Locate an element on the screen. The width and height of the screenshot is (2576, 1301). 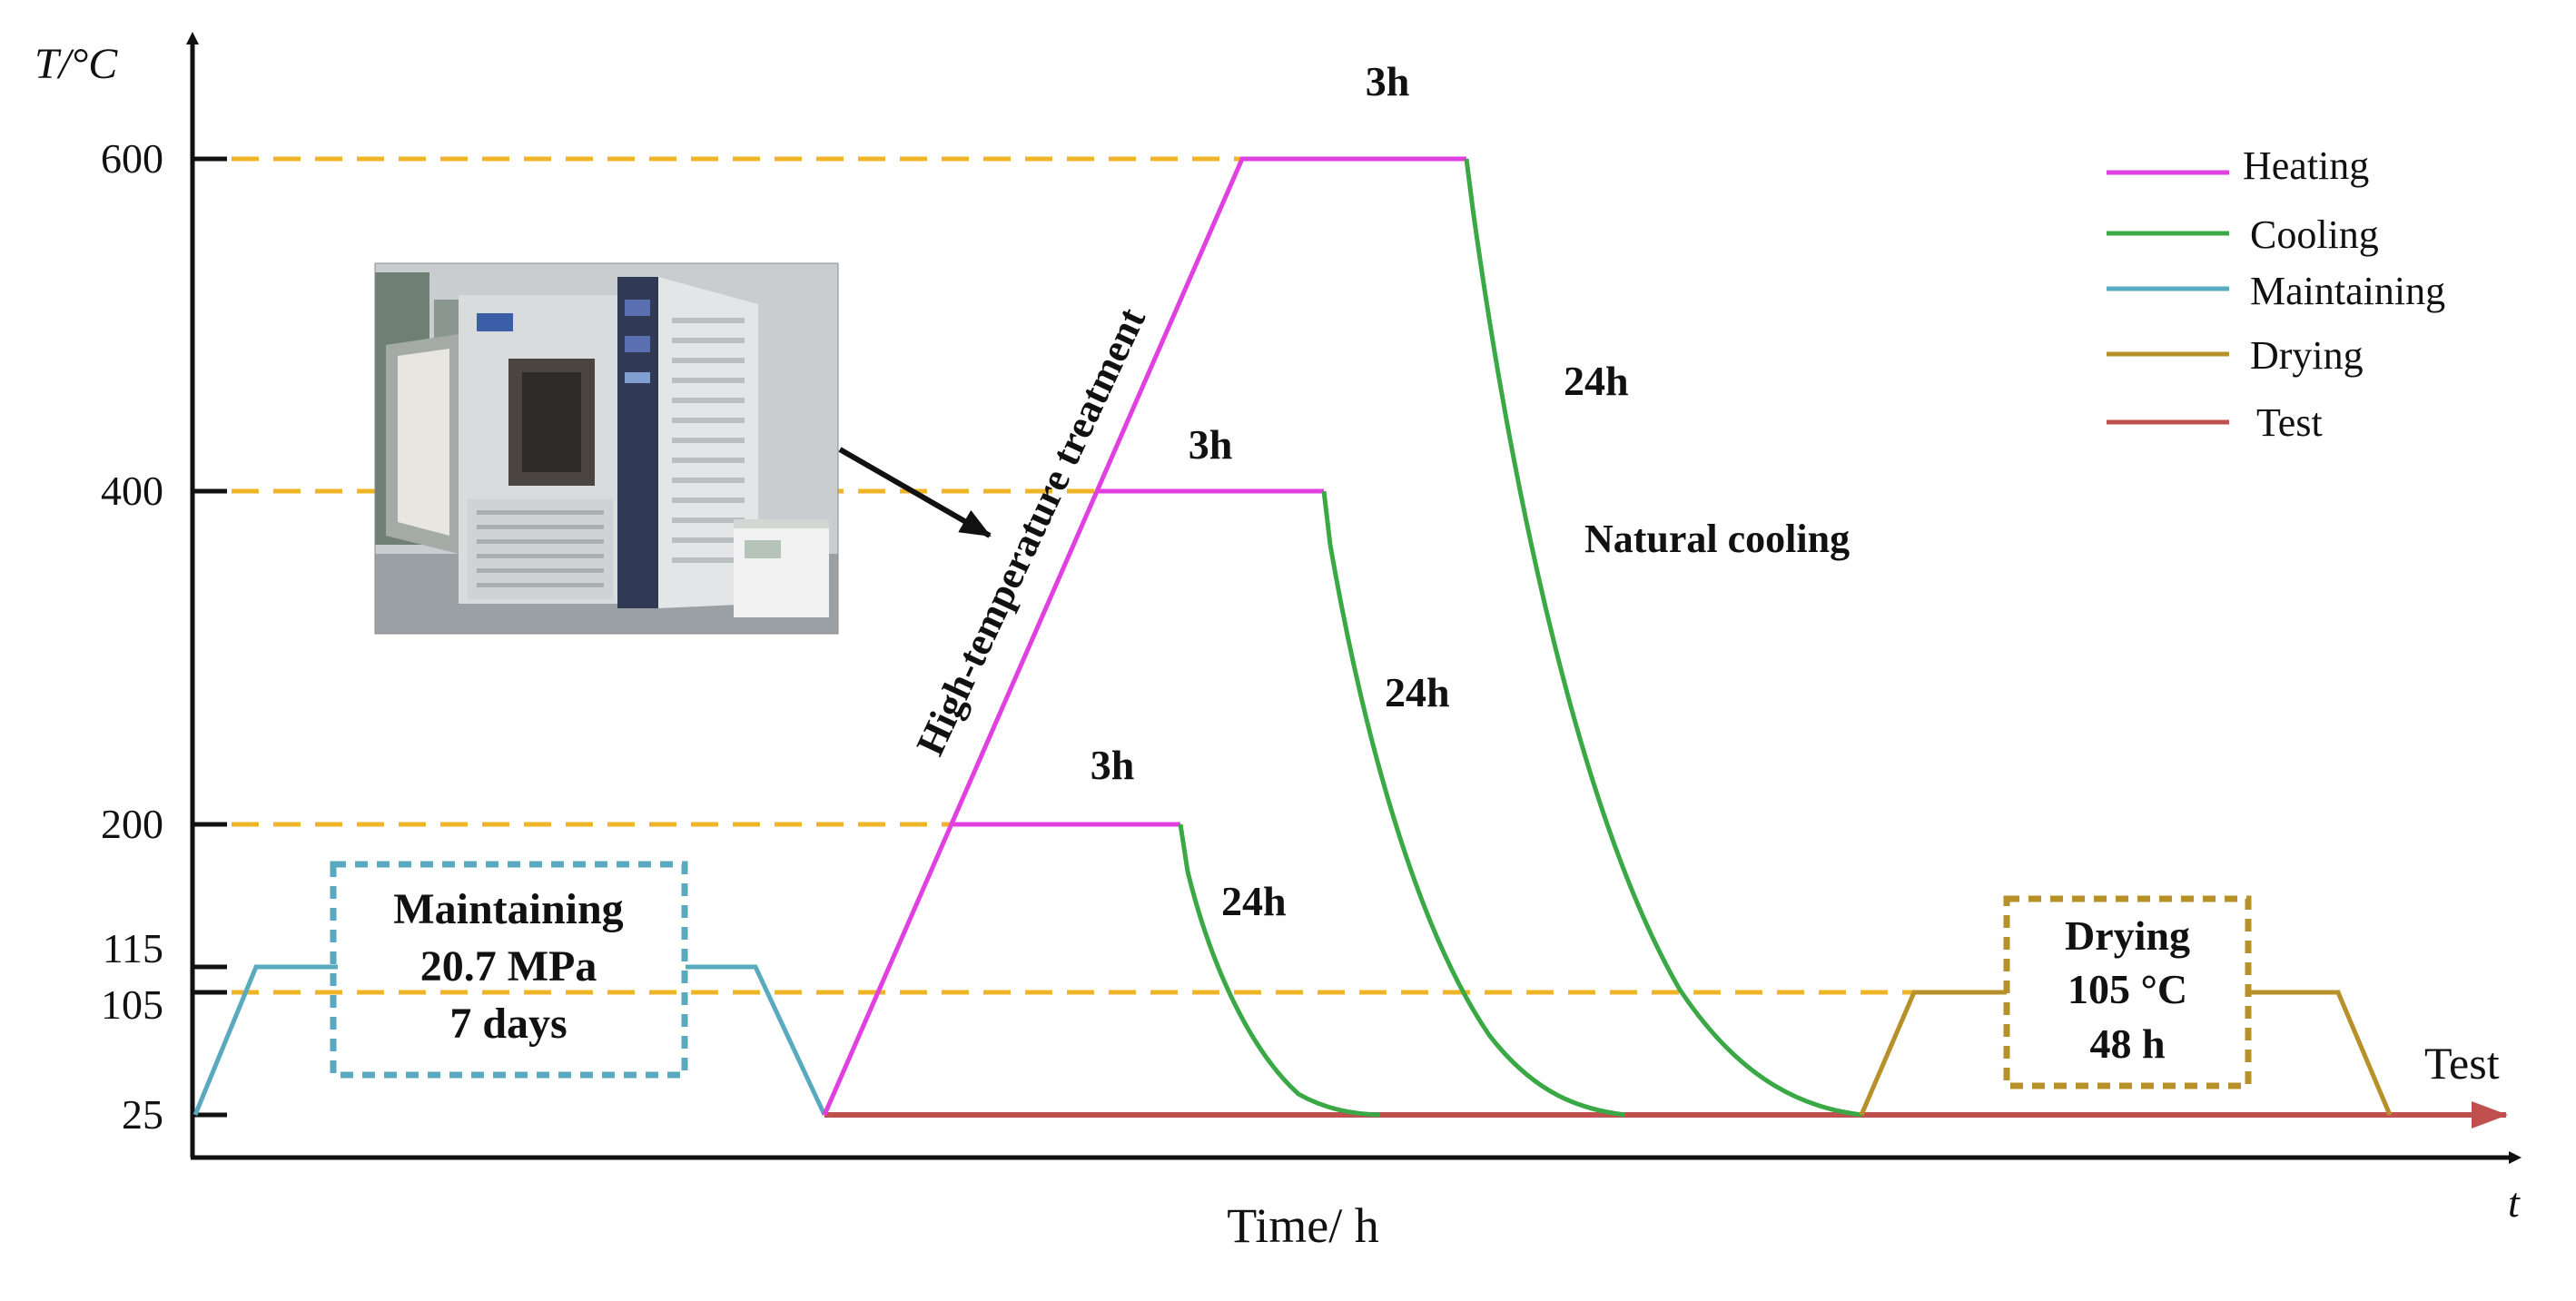
svg-text: Drying is located at coordinates (2307, 356).